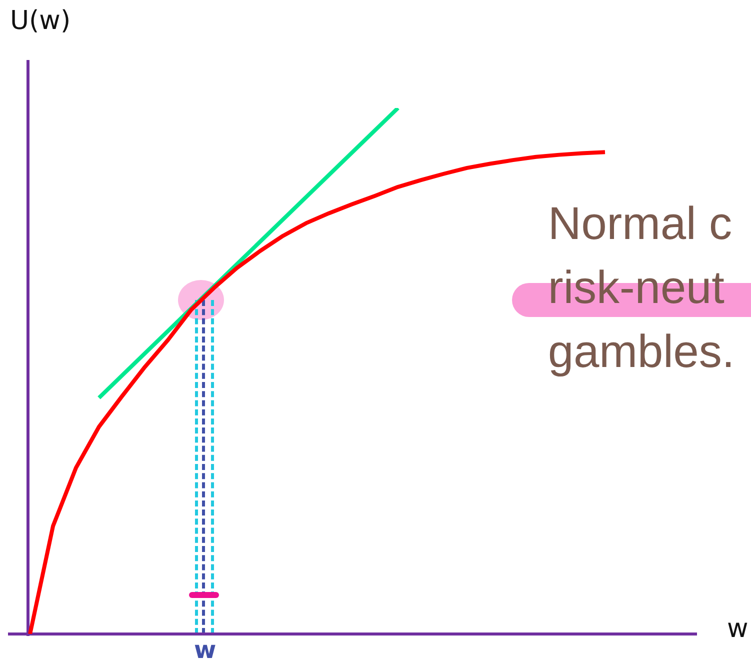 Image resolution: width=751 pixels, height=665 pixels. I want to click on text: w, so click(205, 650).